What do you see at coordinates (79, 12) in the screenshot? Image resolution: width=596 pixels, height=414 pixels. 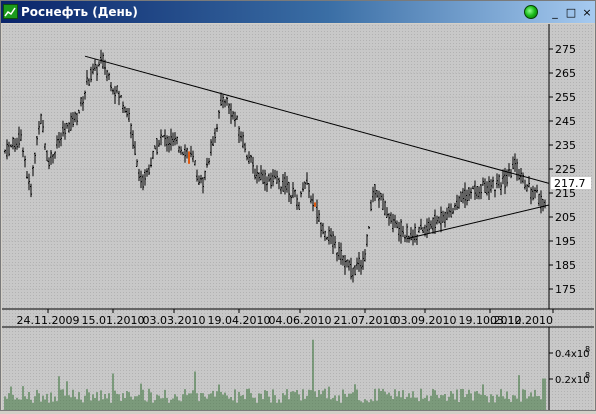 I see `window-title: Роснефть (День)` at bounding box center [79, 12].